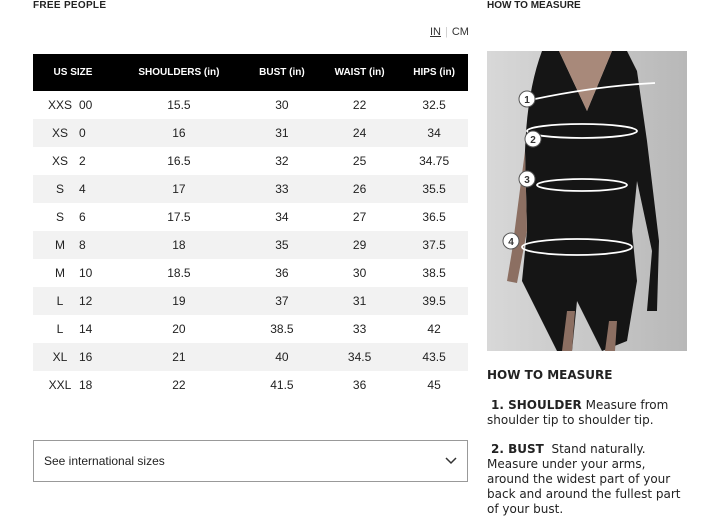 The width and height of the screenshot is (720, 531). What do you see at coordinates (359, 72) in the screenshot?
I see `header-waist: WAIST (in)` at bounding box center [359, 72].